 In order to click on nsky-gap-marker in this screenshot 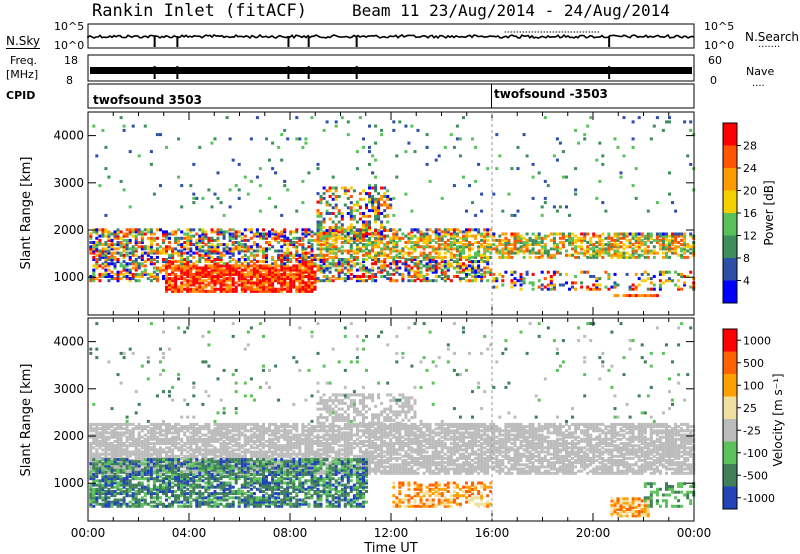, I will do `click(154, 41)`.